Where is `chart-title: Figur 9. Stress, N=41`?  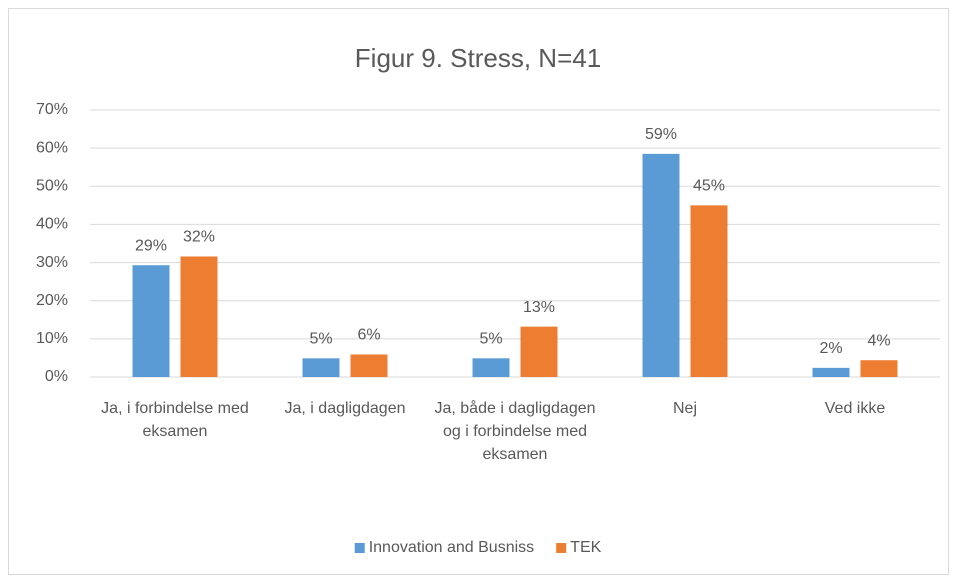 chart-title: Figur 9. Stress, N=41 is located at coordinates (478, 58).